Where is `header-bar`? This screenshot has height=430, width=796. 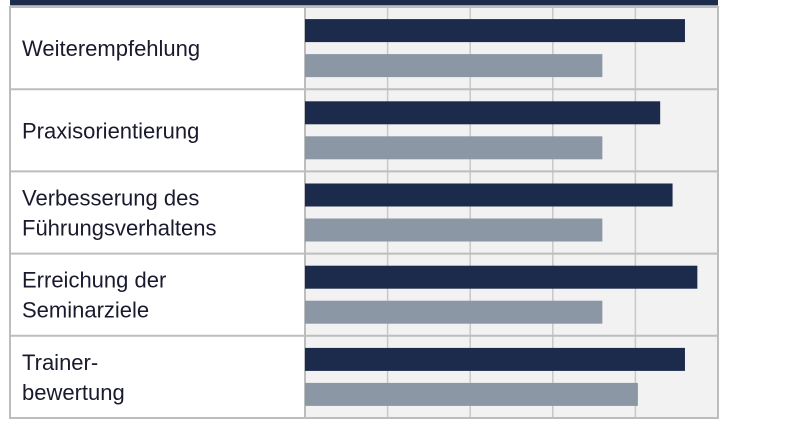 header-bar is located at coordinates (364, 2).